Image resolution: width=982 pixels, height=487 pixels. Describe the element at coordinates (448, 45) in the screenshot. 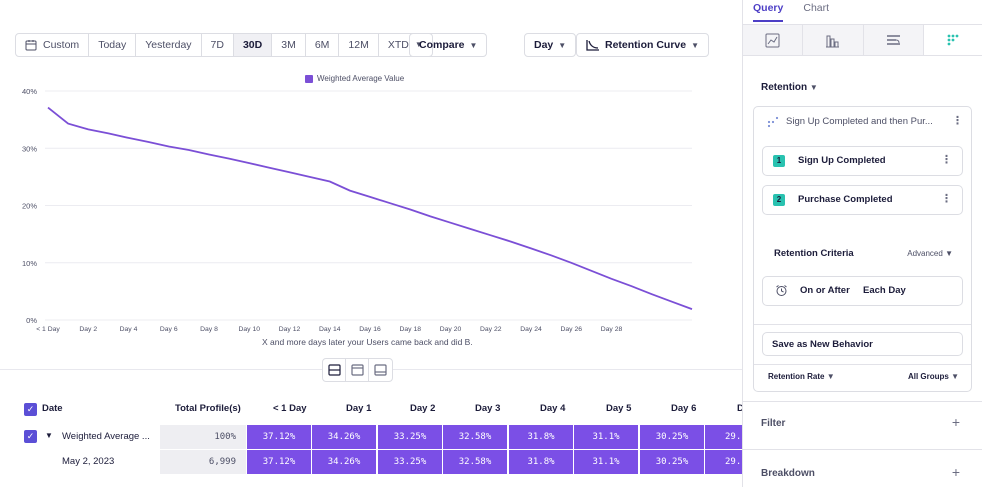

I see `compare-button: Compare ▼` at that location.